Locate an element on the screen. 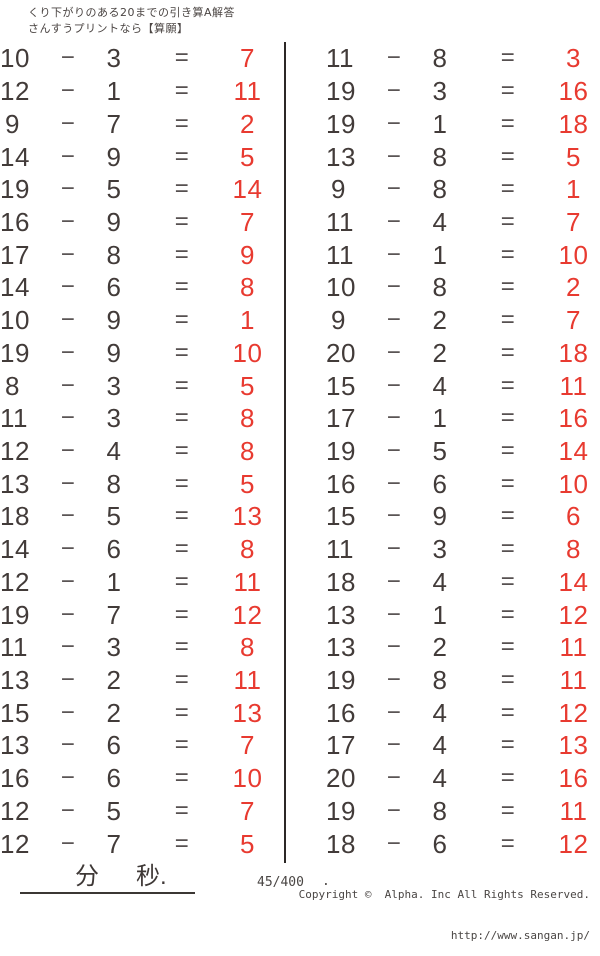 This screenshot has height=956, width=600. problem-row: 16 − 9 = 7 is located at coordinates (142, 222).